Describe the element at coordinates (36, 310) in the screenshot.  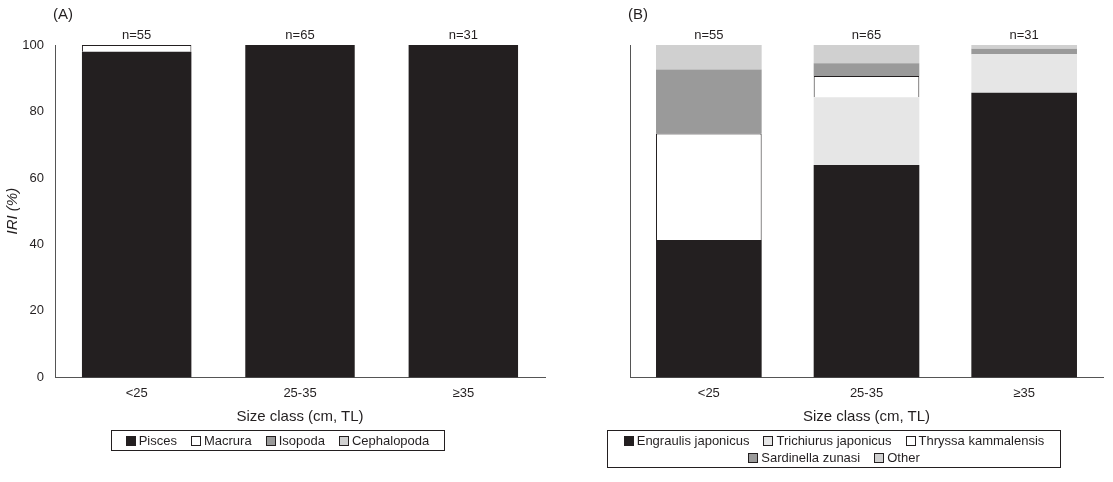
I see `y-tick-label: 20` at that location.